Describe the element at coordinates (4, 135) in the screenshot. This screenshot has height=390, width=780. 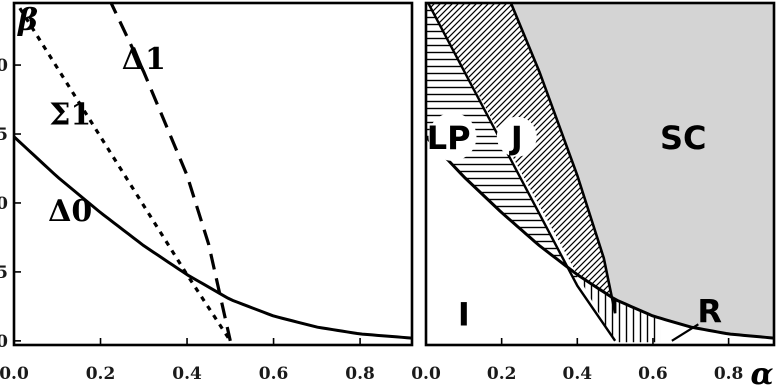
I see `y-tick-label: 0.15` at that location.